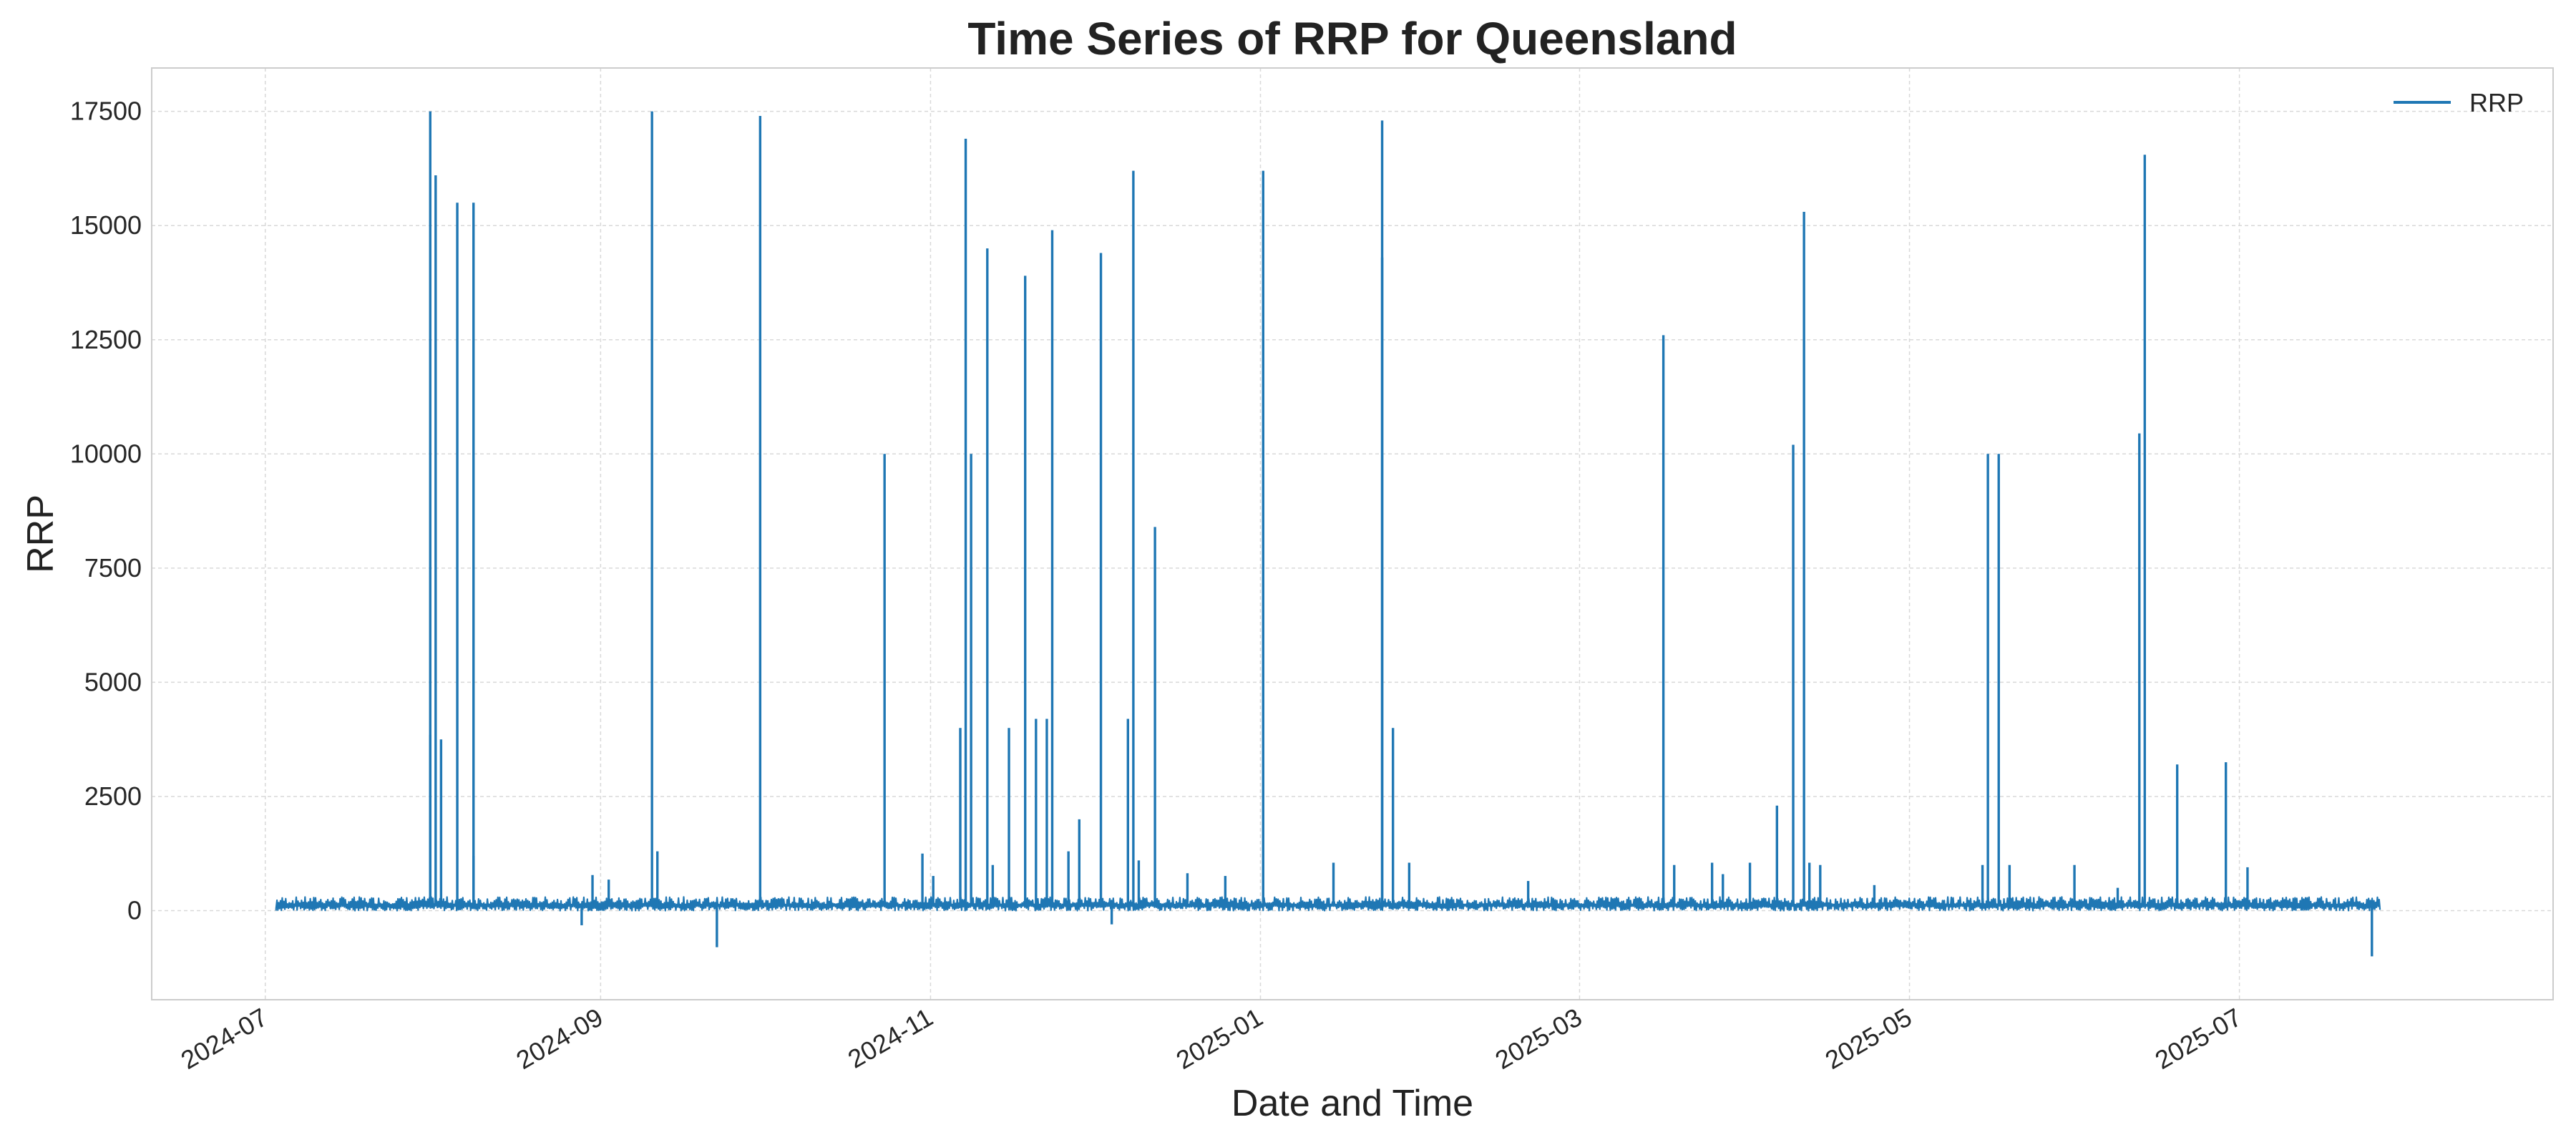 The height and width of the screenshot is (1145, 2576). What do you see at coordinates (2198, 1038) in the screenshot?
I see `x-tick-label: 2025-07` at bounding box center [2198, 1038].